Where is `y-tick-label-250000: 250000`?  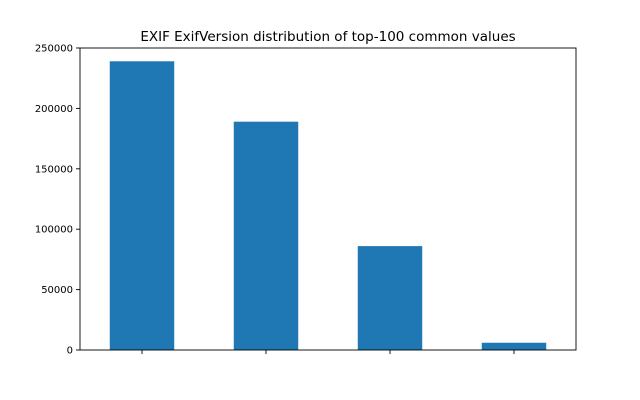 y-tick-label-250000: 250000 is located at coordinates (54, 49).